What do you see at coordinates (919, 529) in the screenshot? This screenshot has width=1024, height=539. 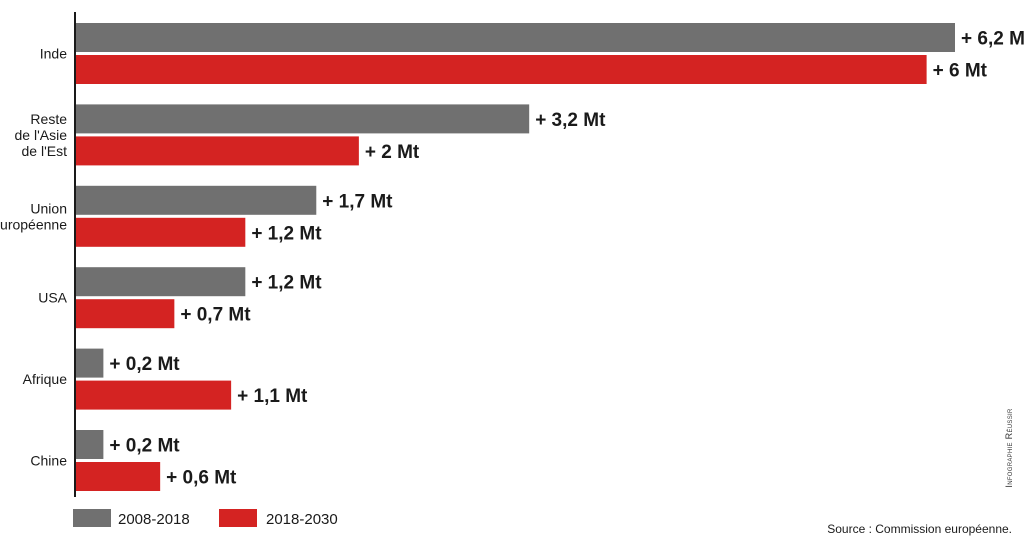 I see `source-note: Source : Commission européenne.` at bounding box center [919, 529].